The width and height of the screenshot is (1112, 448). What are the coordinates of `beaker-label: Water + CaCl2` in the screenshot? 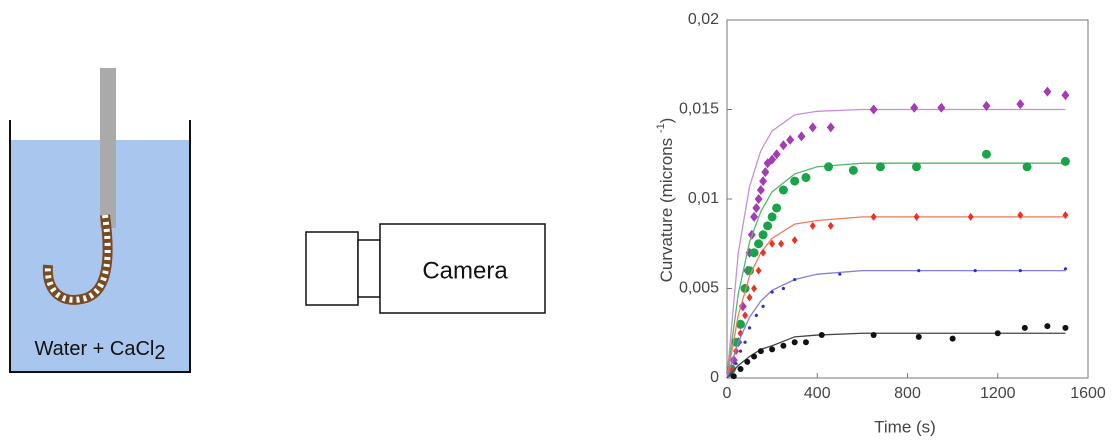 It's located at (100, 351).